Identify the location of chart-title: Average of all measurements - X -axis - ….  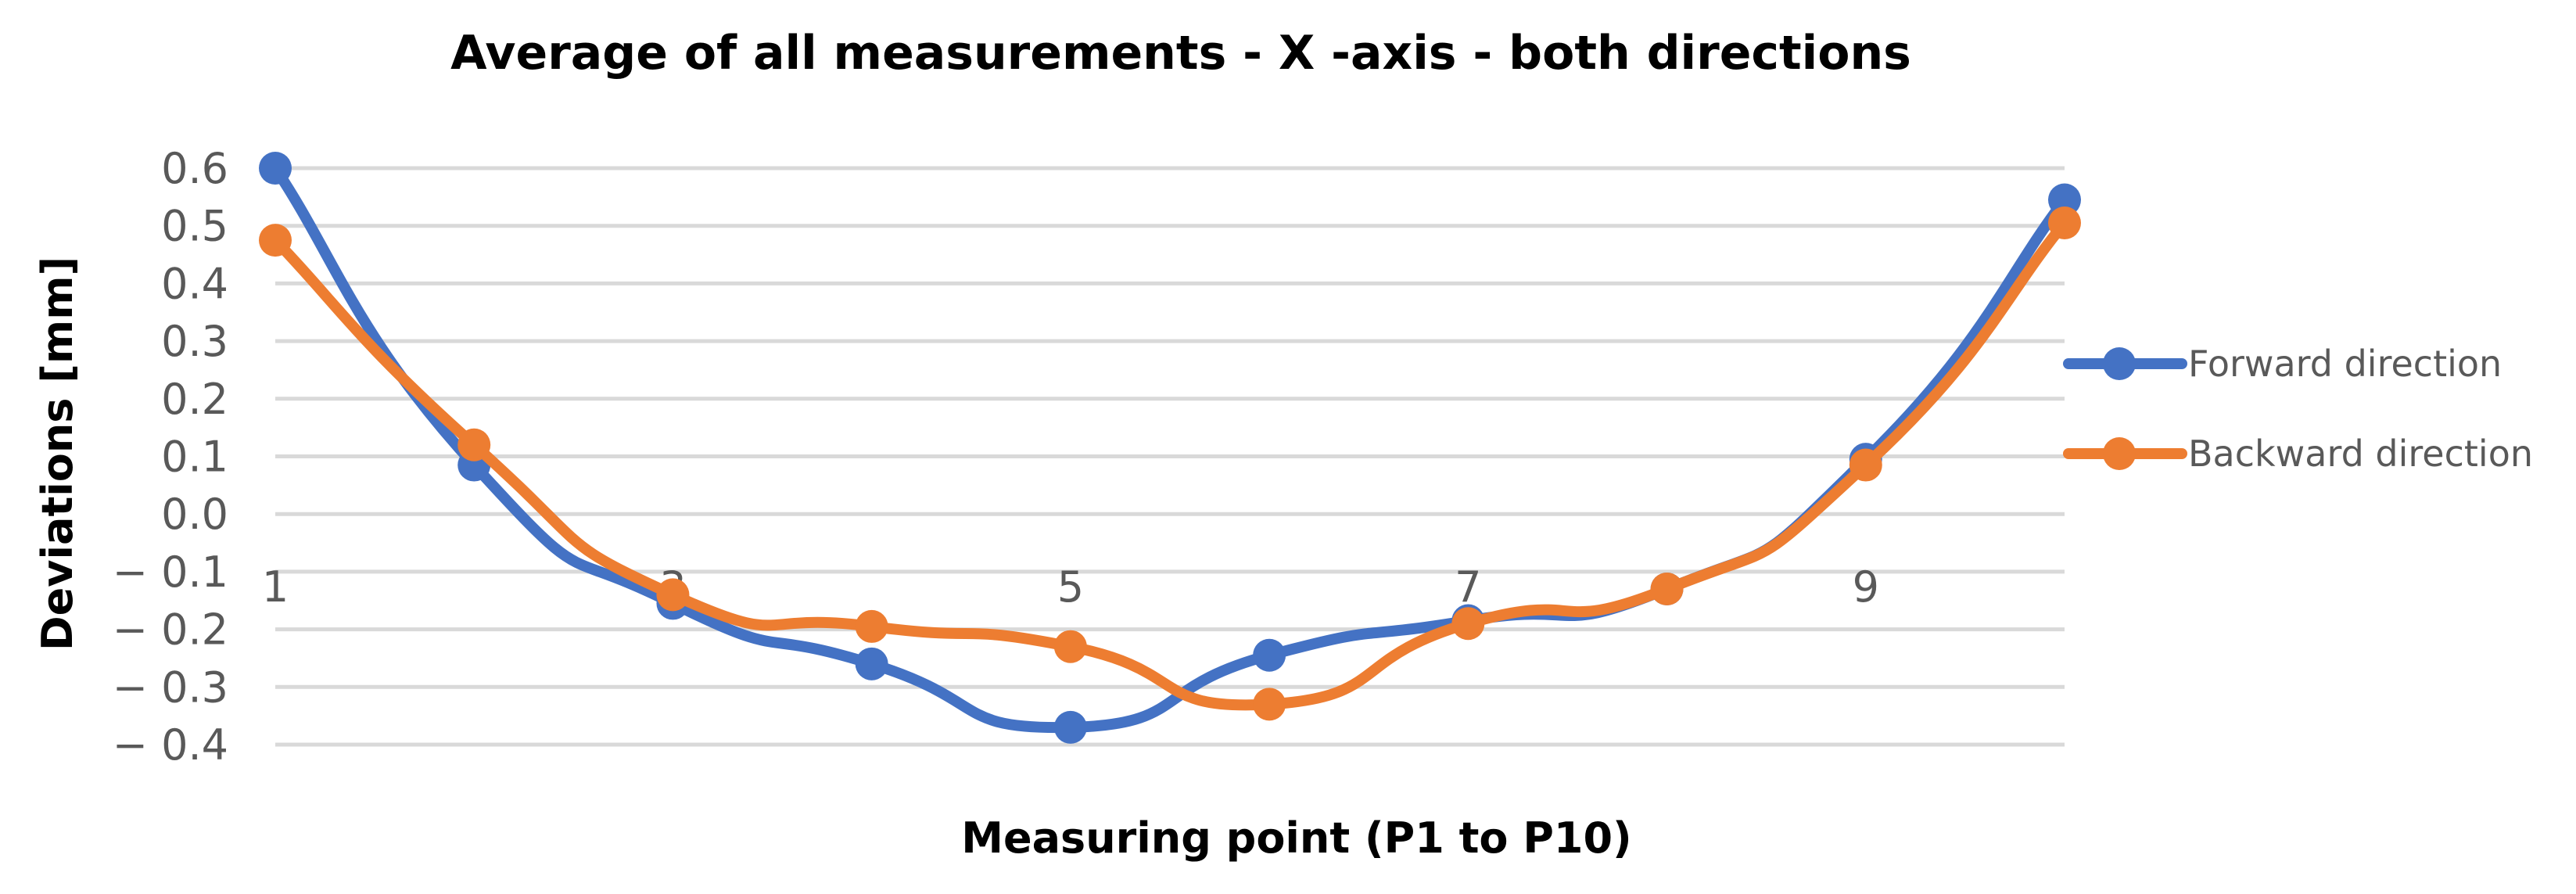
(1180, 53).